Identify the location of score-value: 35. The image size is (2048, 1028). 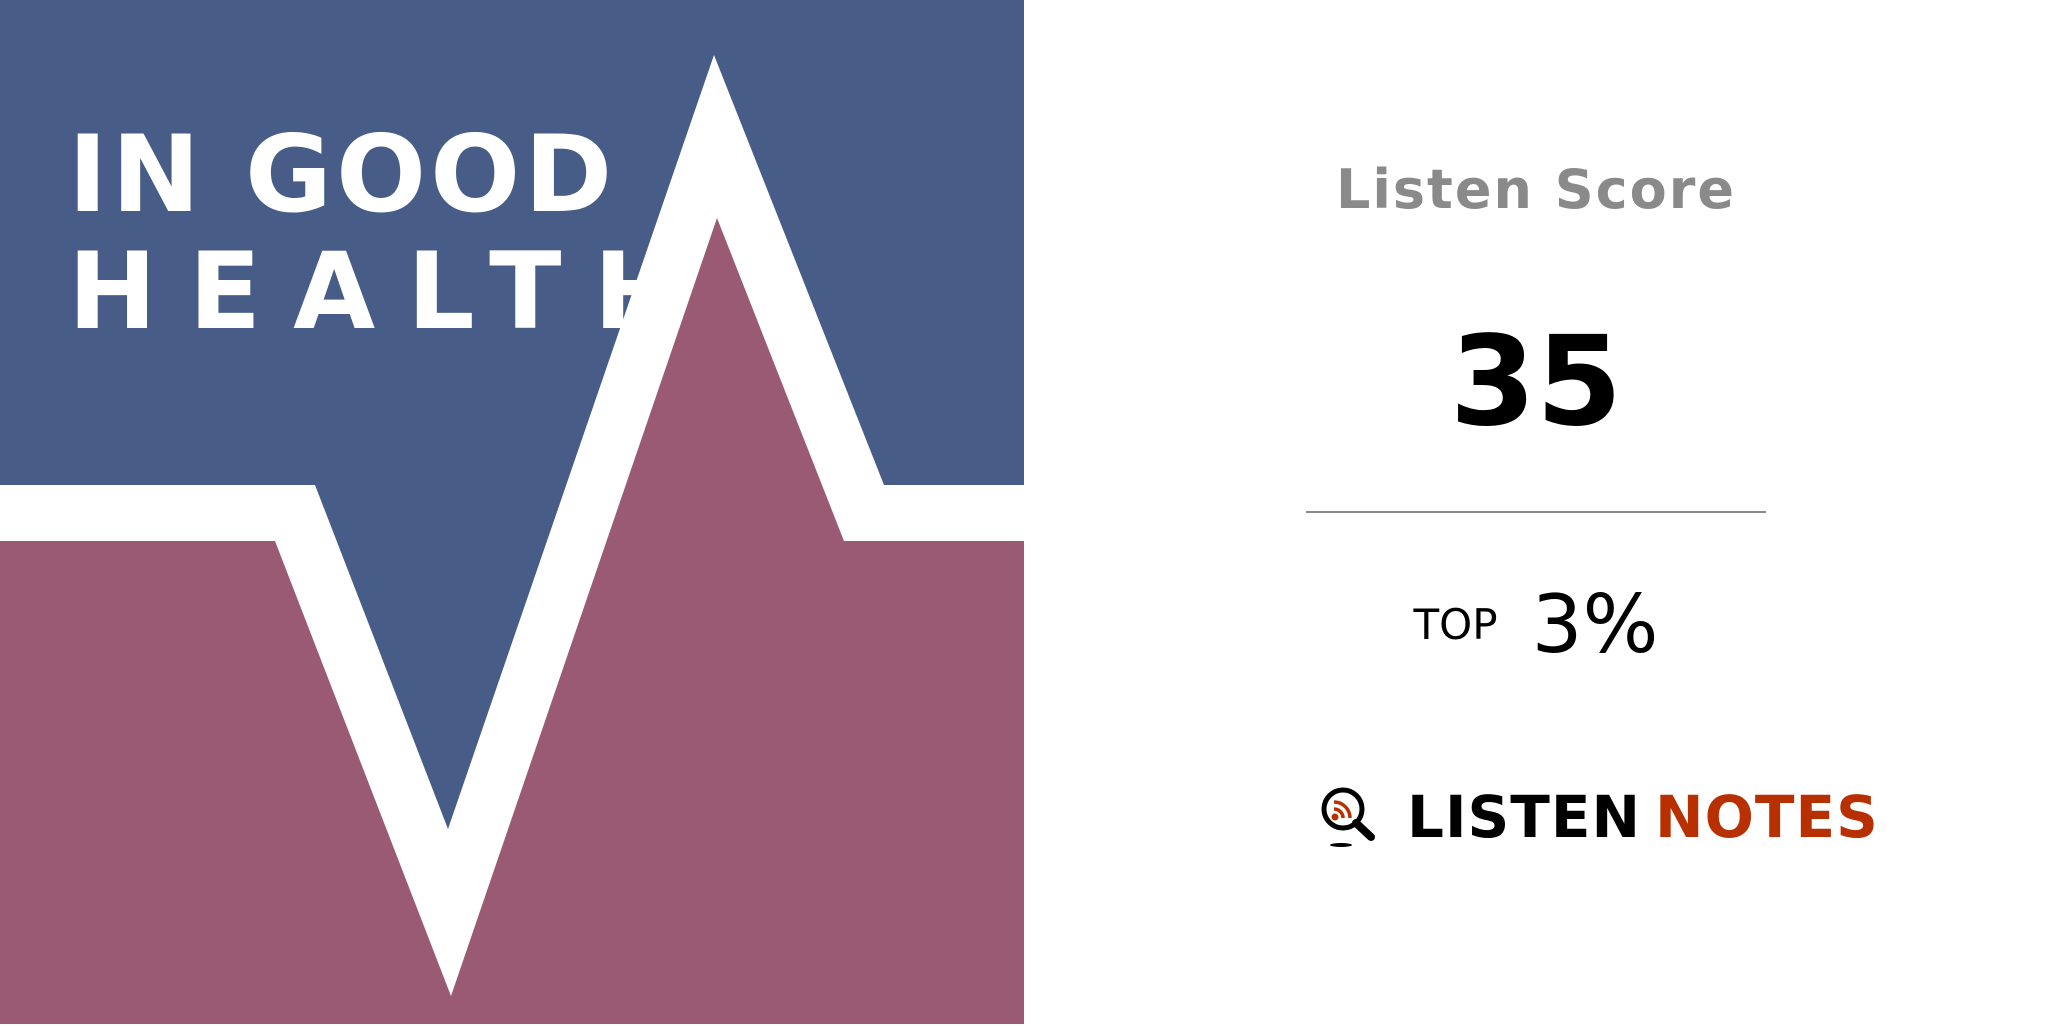
(1536, 382).